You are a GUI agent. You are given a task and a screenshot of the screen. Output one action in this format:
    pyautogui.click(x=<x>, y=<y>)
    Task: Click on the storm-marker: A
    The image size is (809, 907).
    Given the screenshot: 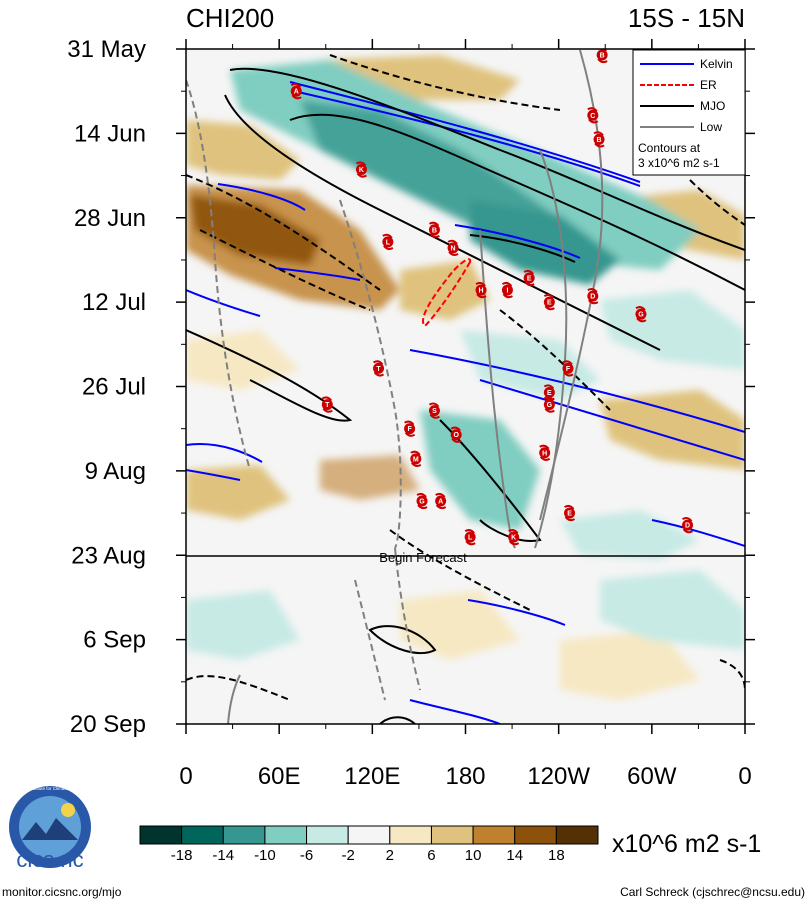 What is the action you would take?
    pyautogui.click(x=296, y=91)
    